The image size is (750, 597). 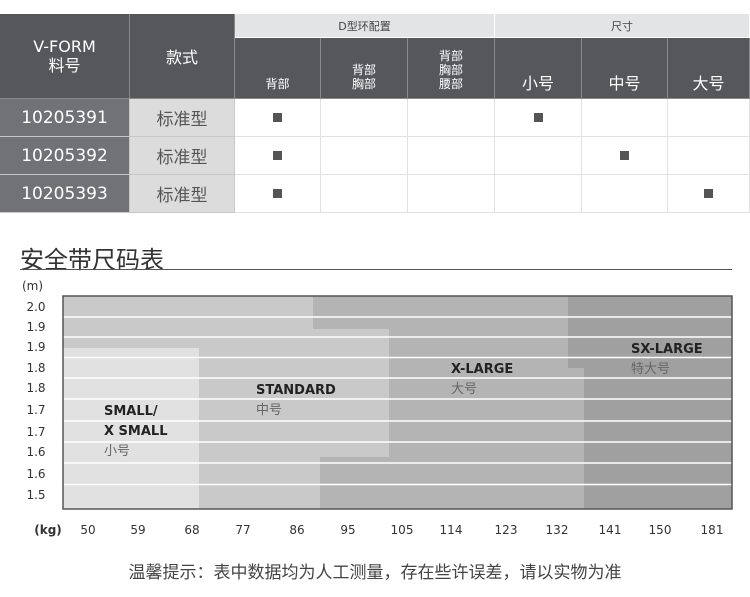 I want to click on y-tick-label: 2.0, so click(x=36, y=307).